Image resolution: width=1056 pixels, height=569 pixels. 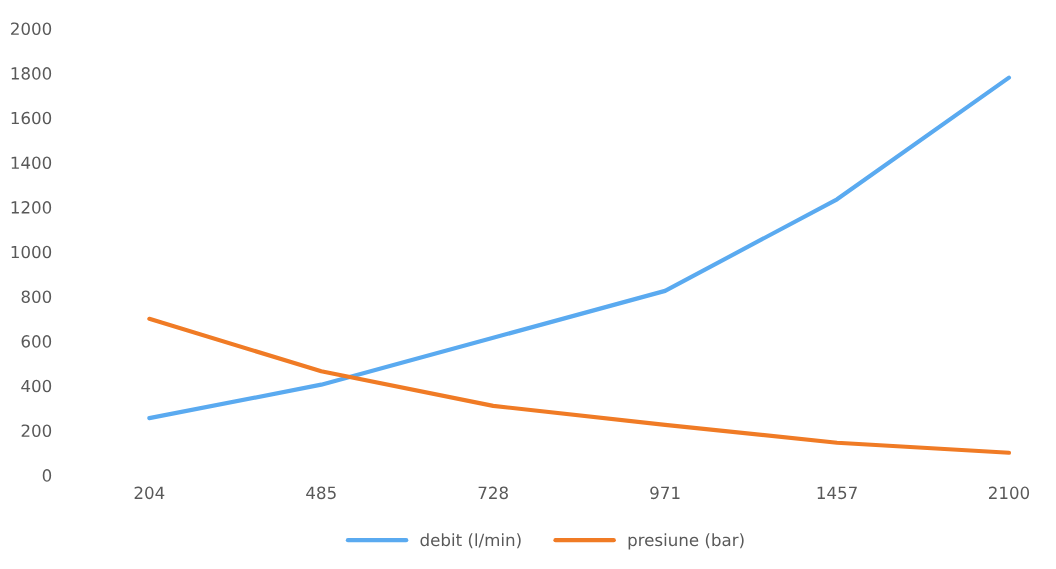 What do you see at coordinates (36, 386) in the screenshot?
I see `y-tick-label: 400` at bounding box center [36, 386].